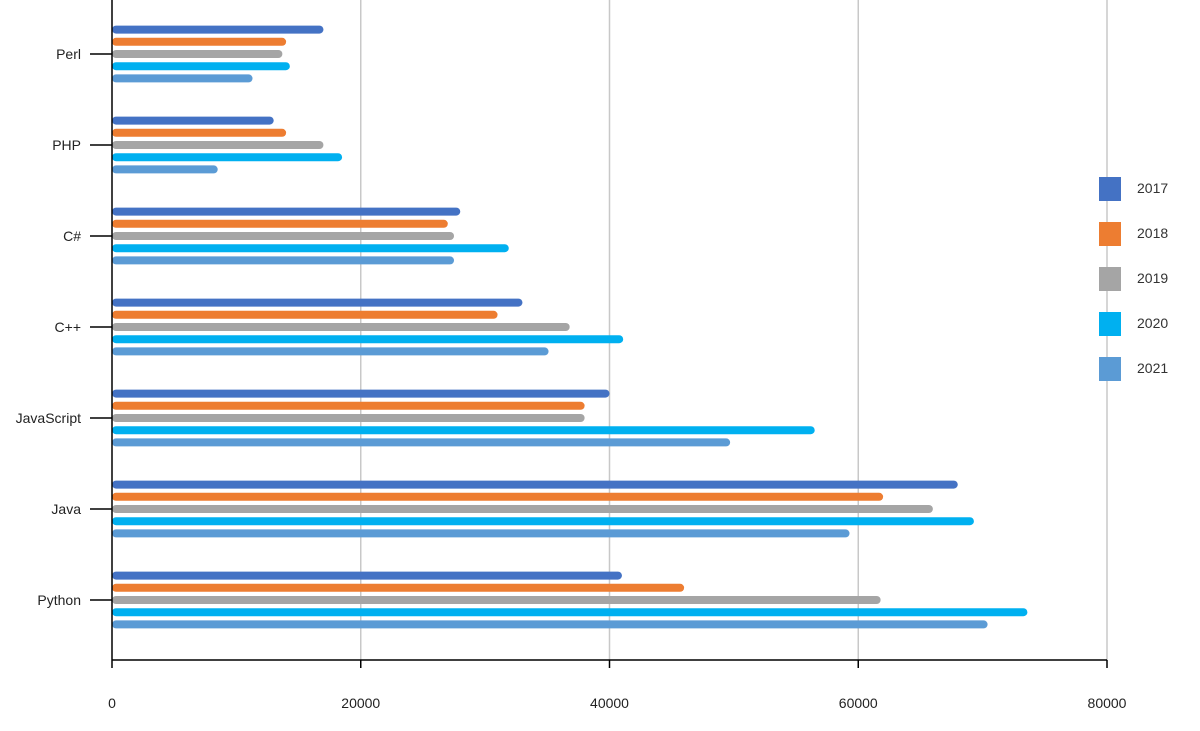  Describe the element at coordinates (367, 575) in the screenshot. I see `bar-python-2017` at that location.